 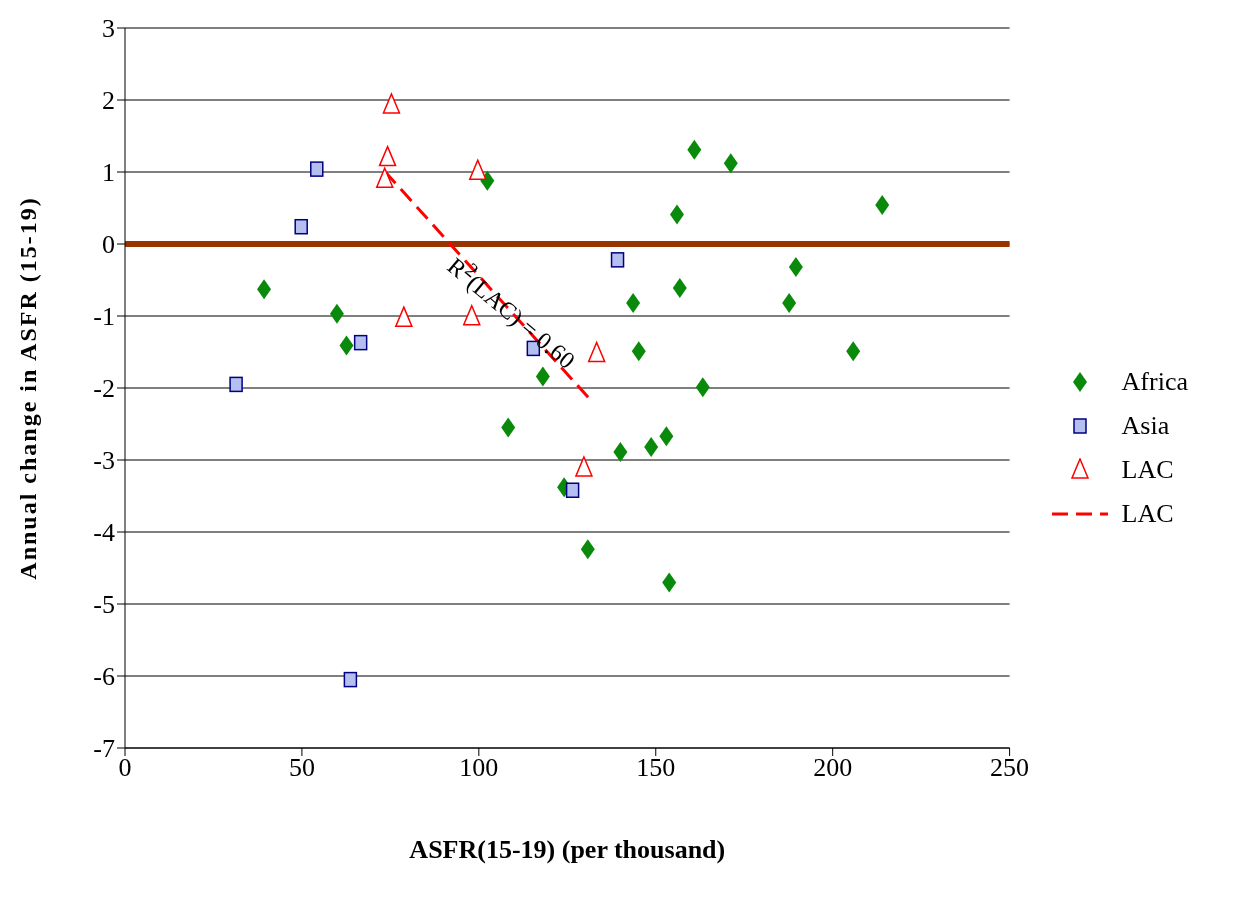 What do you see at coordinates (1154, 382) in the screenshot?
I see `legend-label: Africa` at bounding box center [1154, 382].